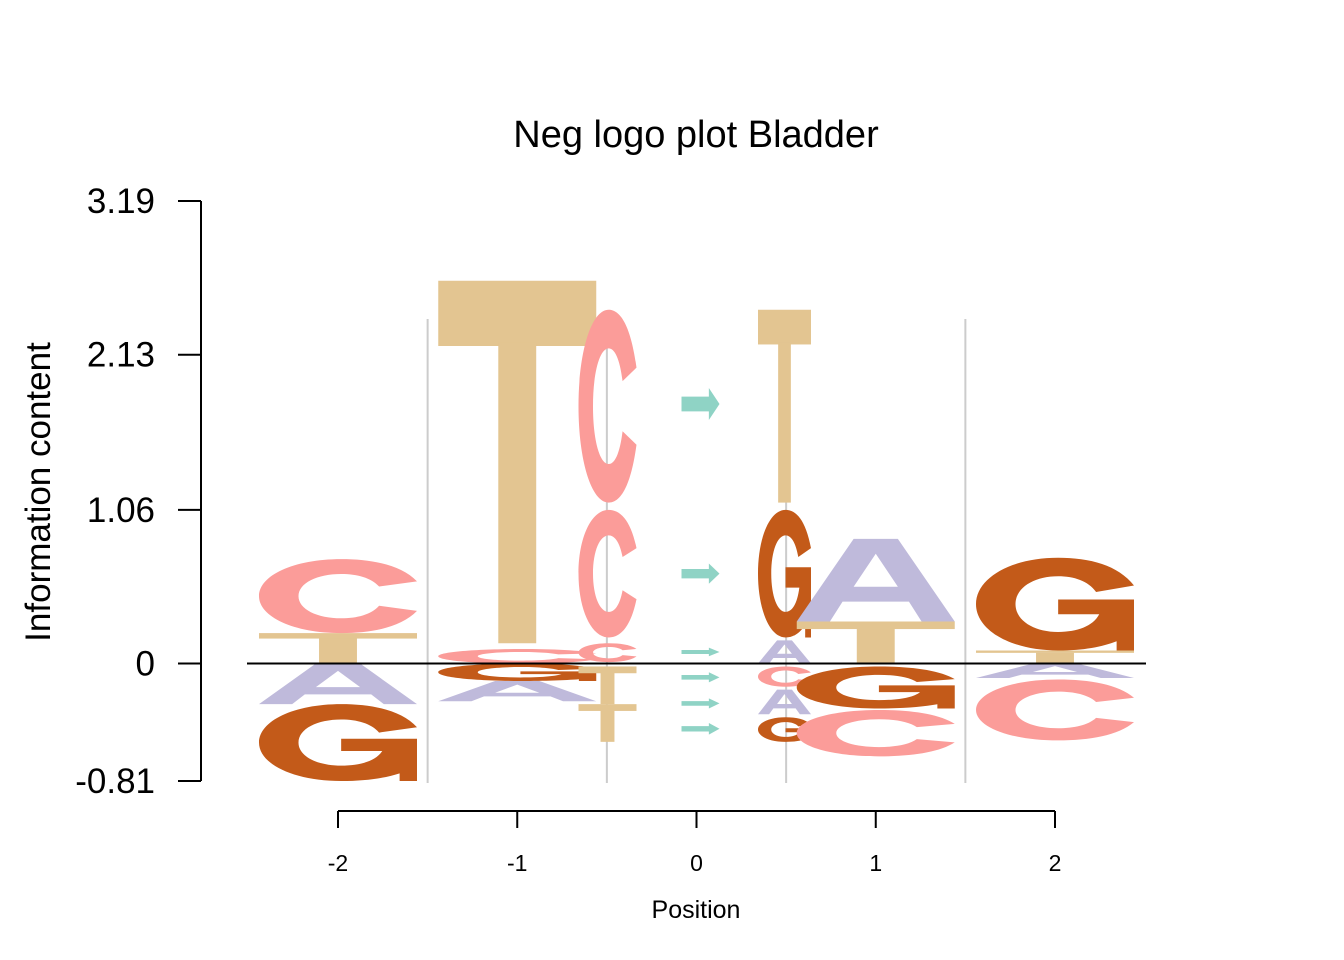  What do you see at coordinates (517, 863) in the screenshot?
I see `x-tick-label: -1` at bounding box center [517, 863].